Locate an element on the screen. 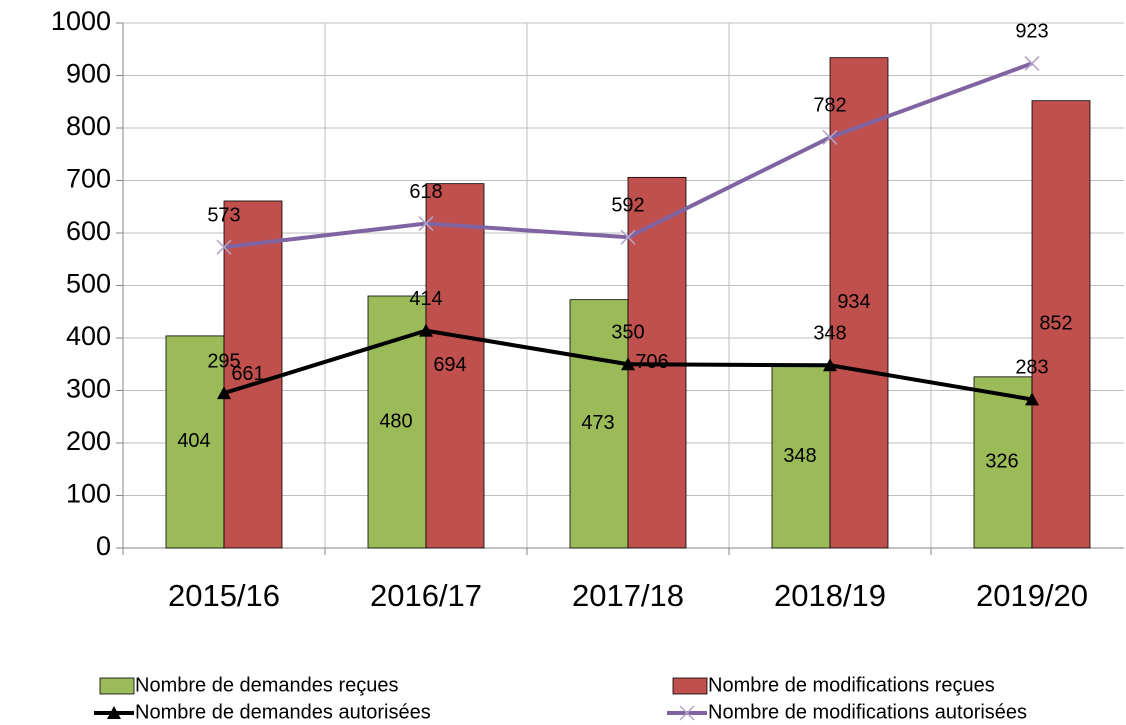 The width and height of the screenshot is (1126, 725). legend-label: Nombre de modifications reçues is located at coordinates (851, 685).